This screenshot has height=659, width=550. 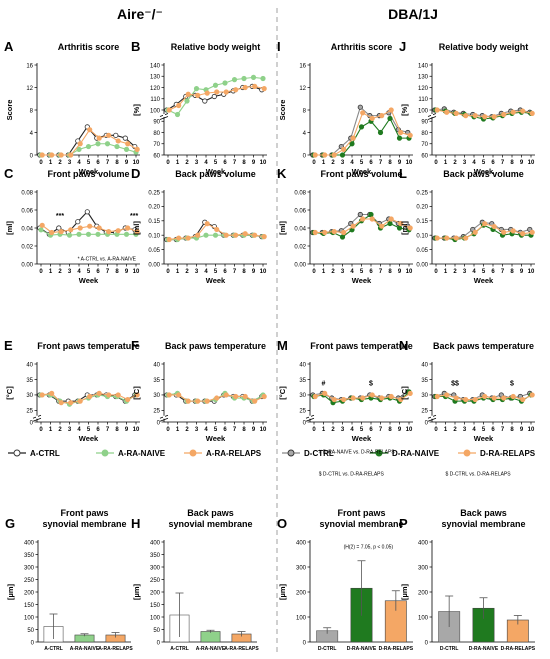 I want to click on x-tick-label: 5, so click(x=216, y=430).